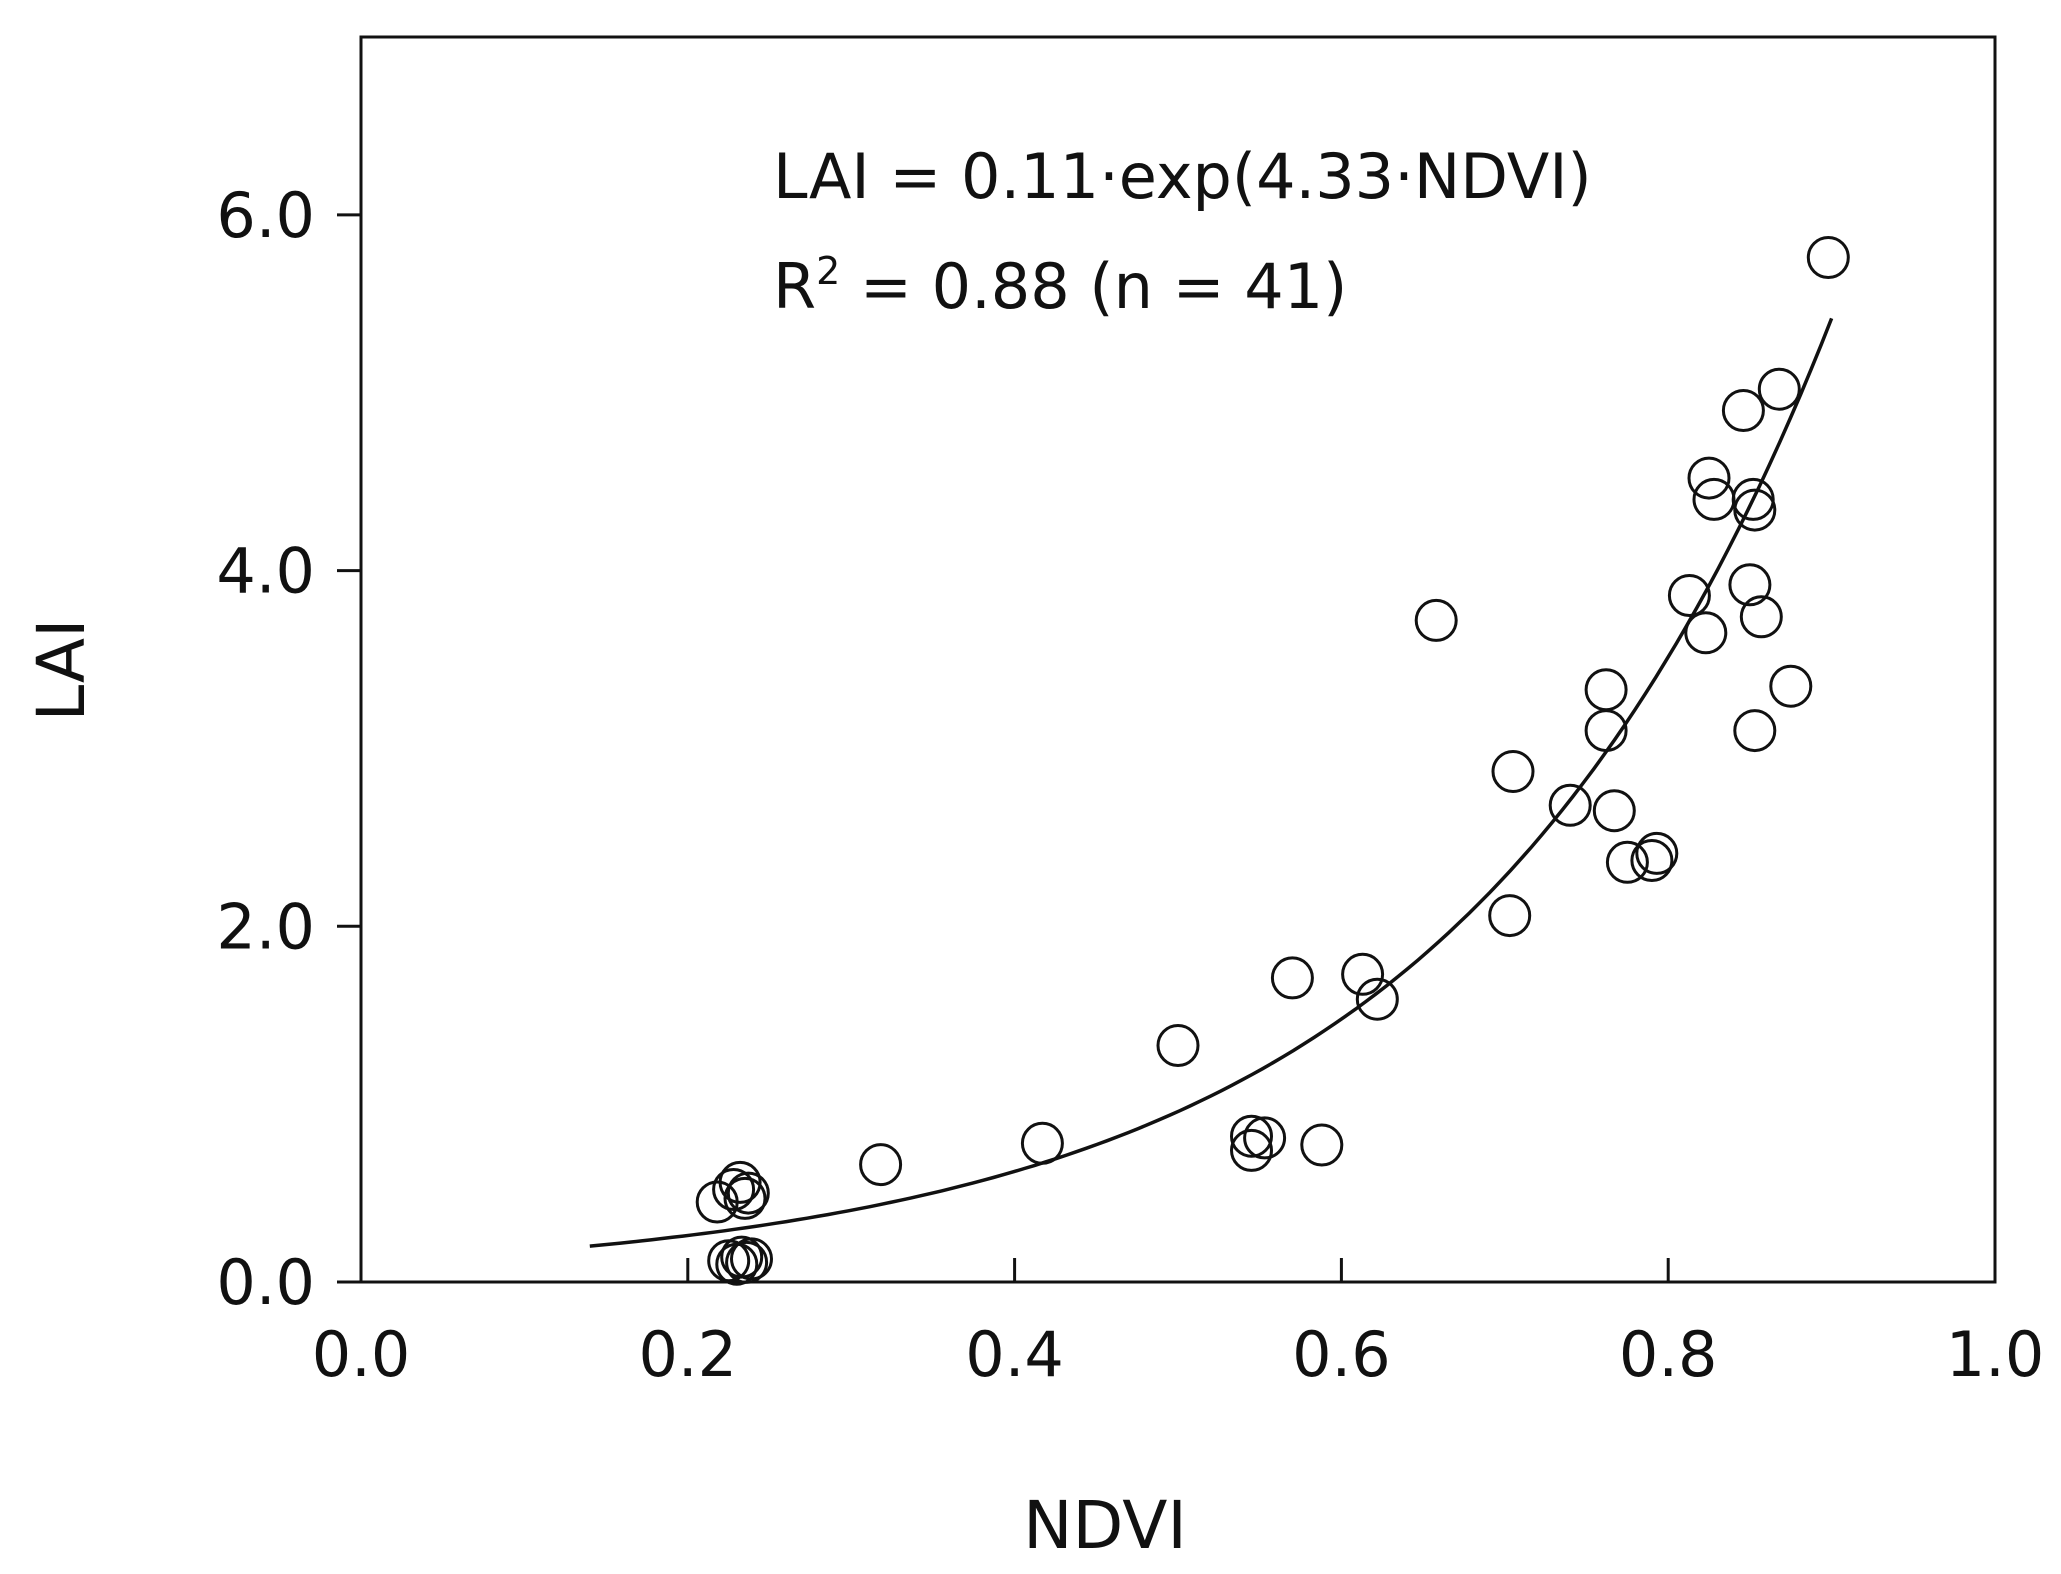  I want to click on x-tick-label: 1.0, so click(1995, 1354).